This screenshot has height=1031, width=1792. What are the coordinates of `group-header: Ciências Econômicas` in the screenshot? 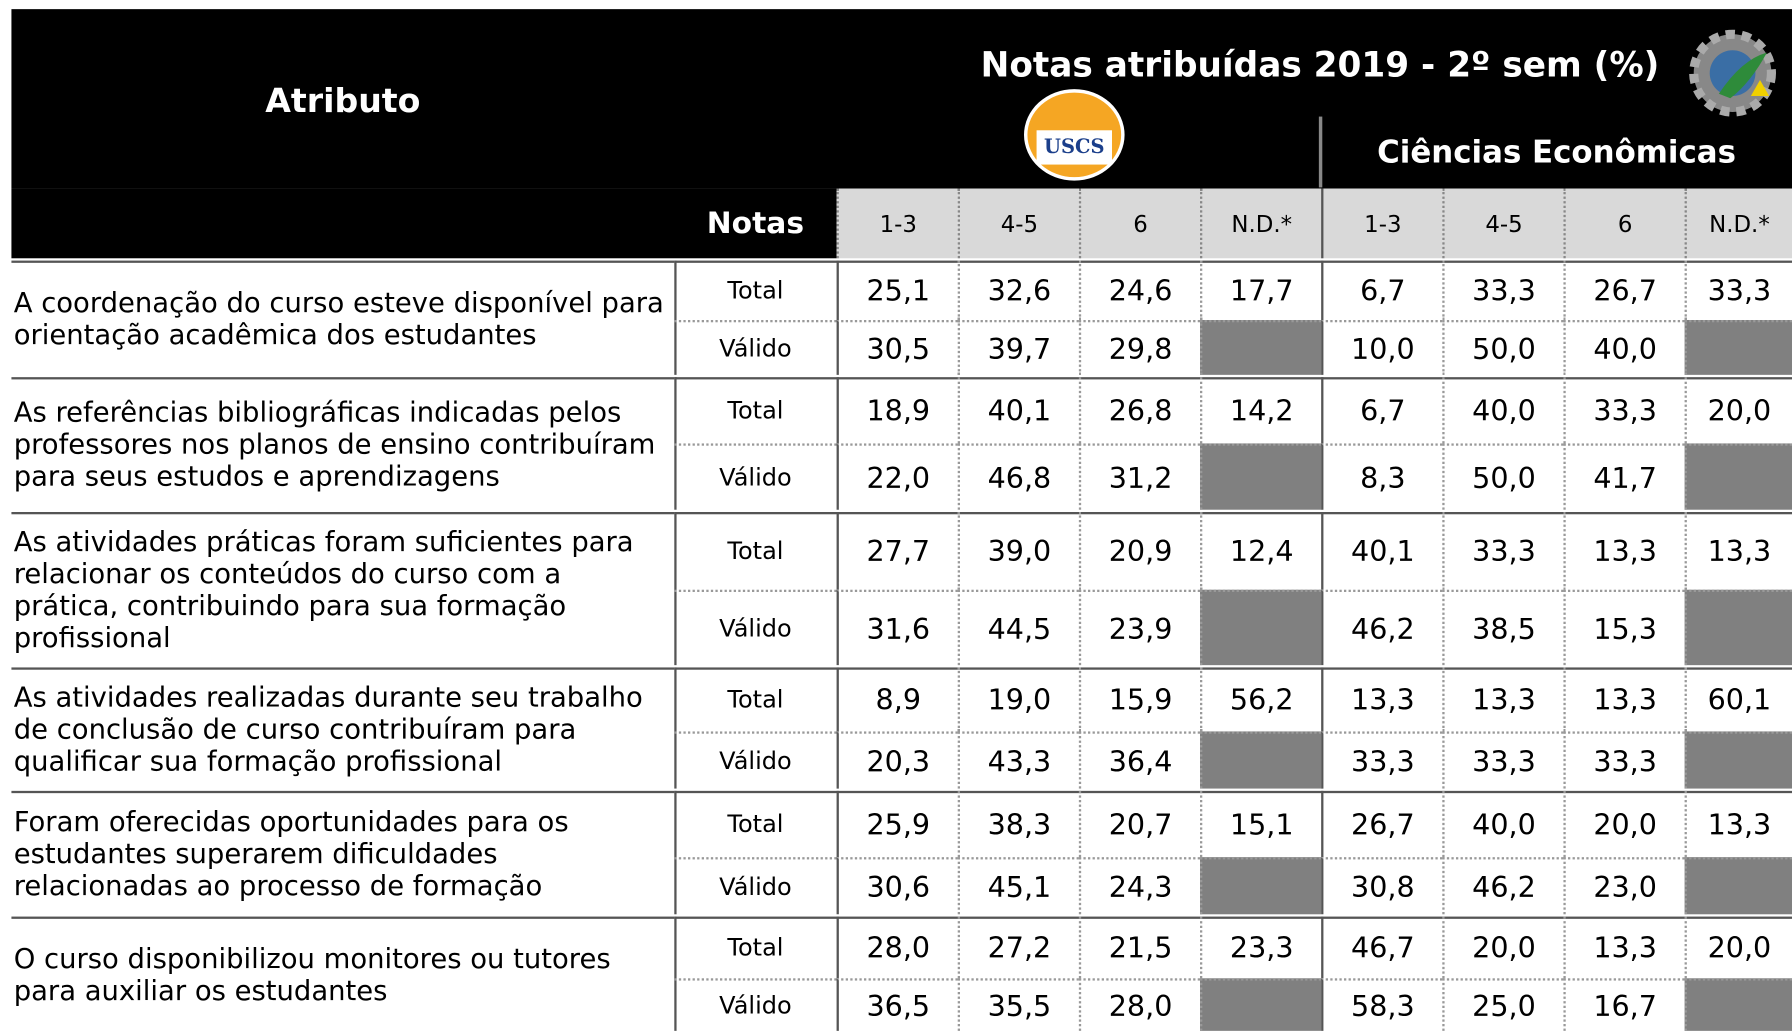 It's located at (1557, 152).